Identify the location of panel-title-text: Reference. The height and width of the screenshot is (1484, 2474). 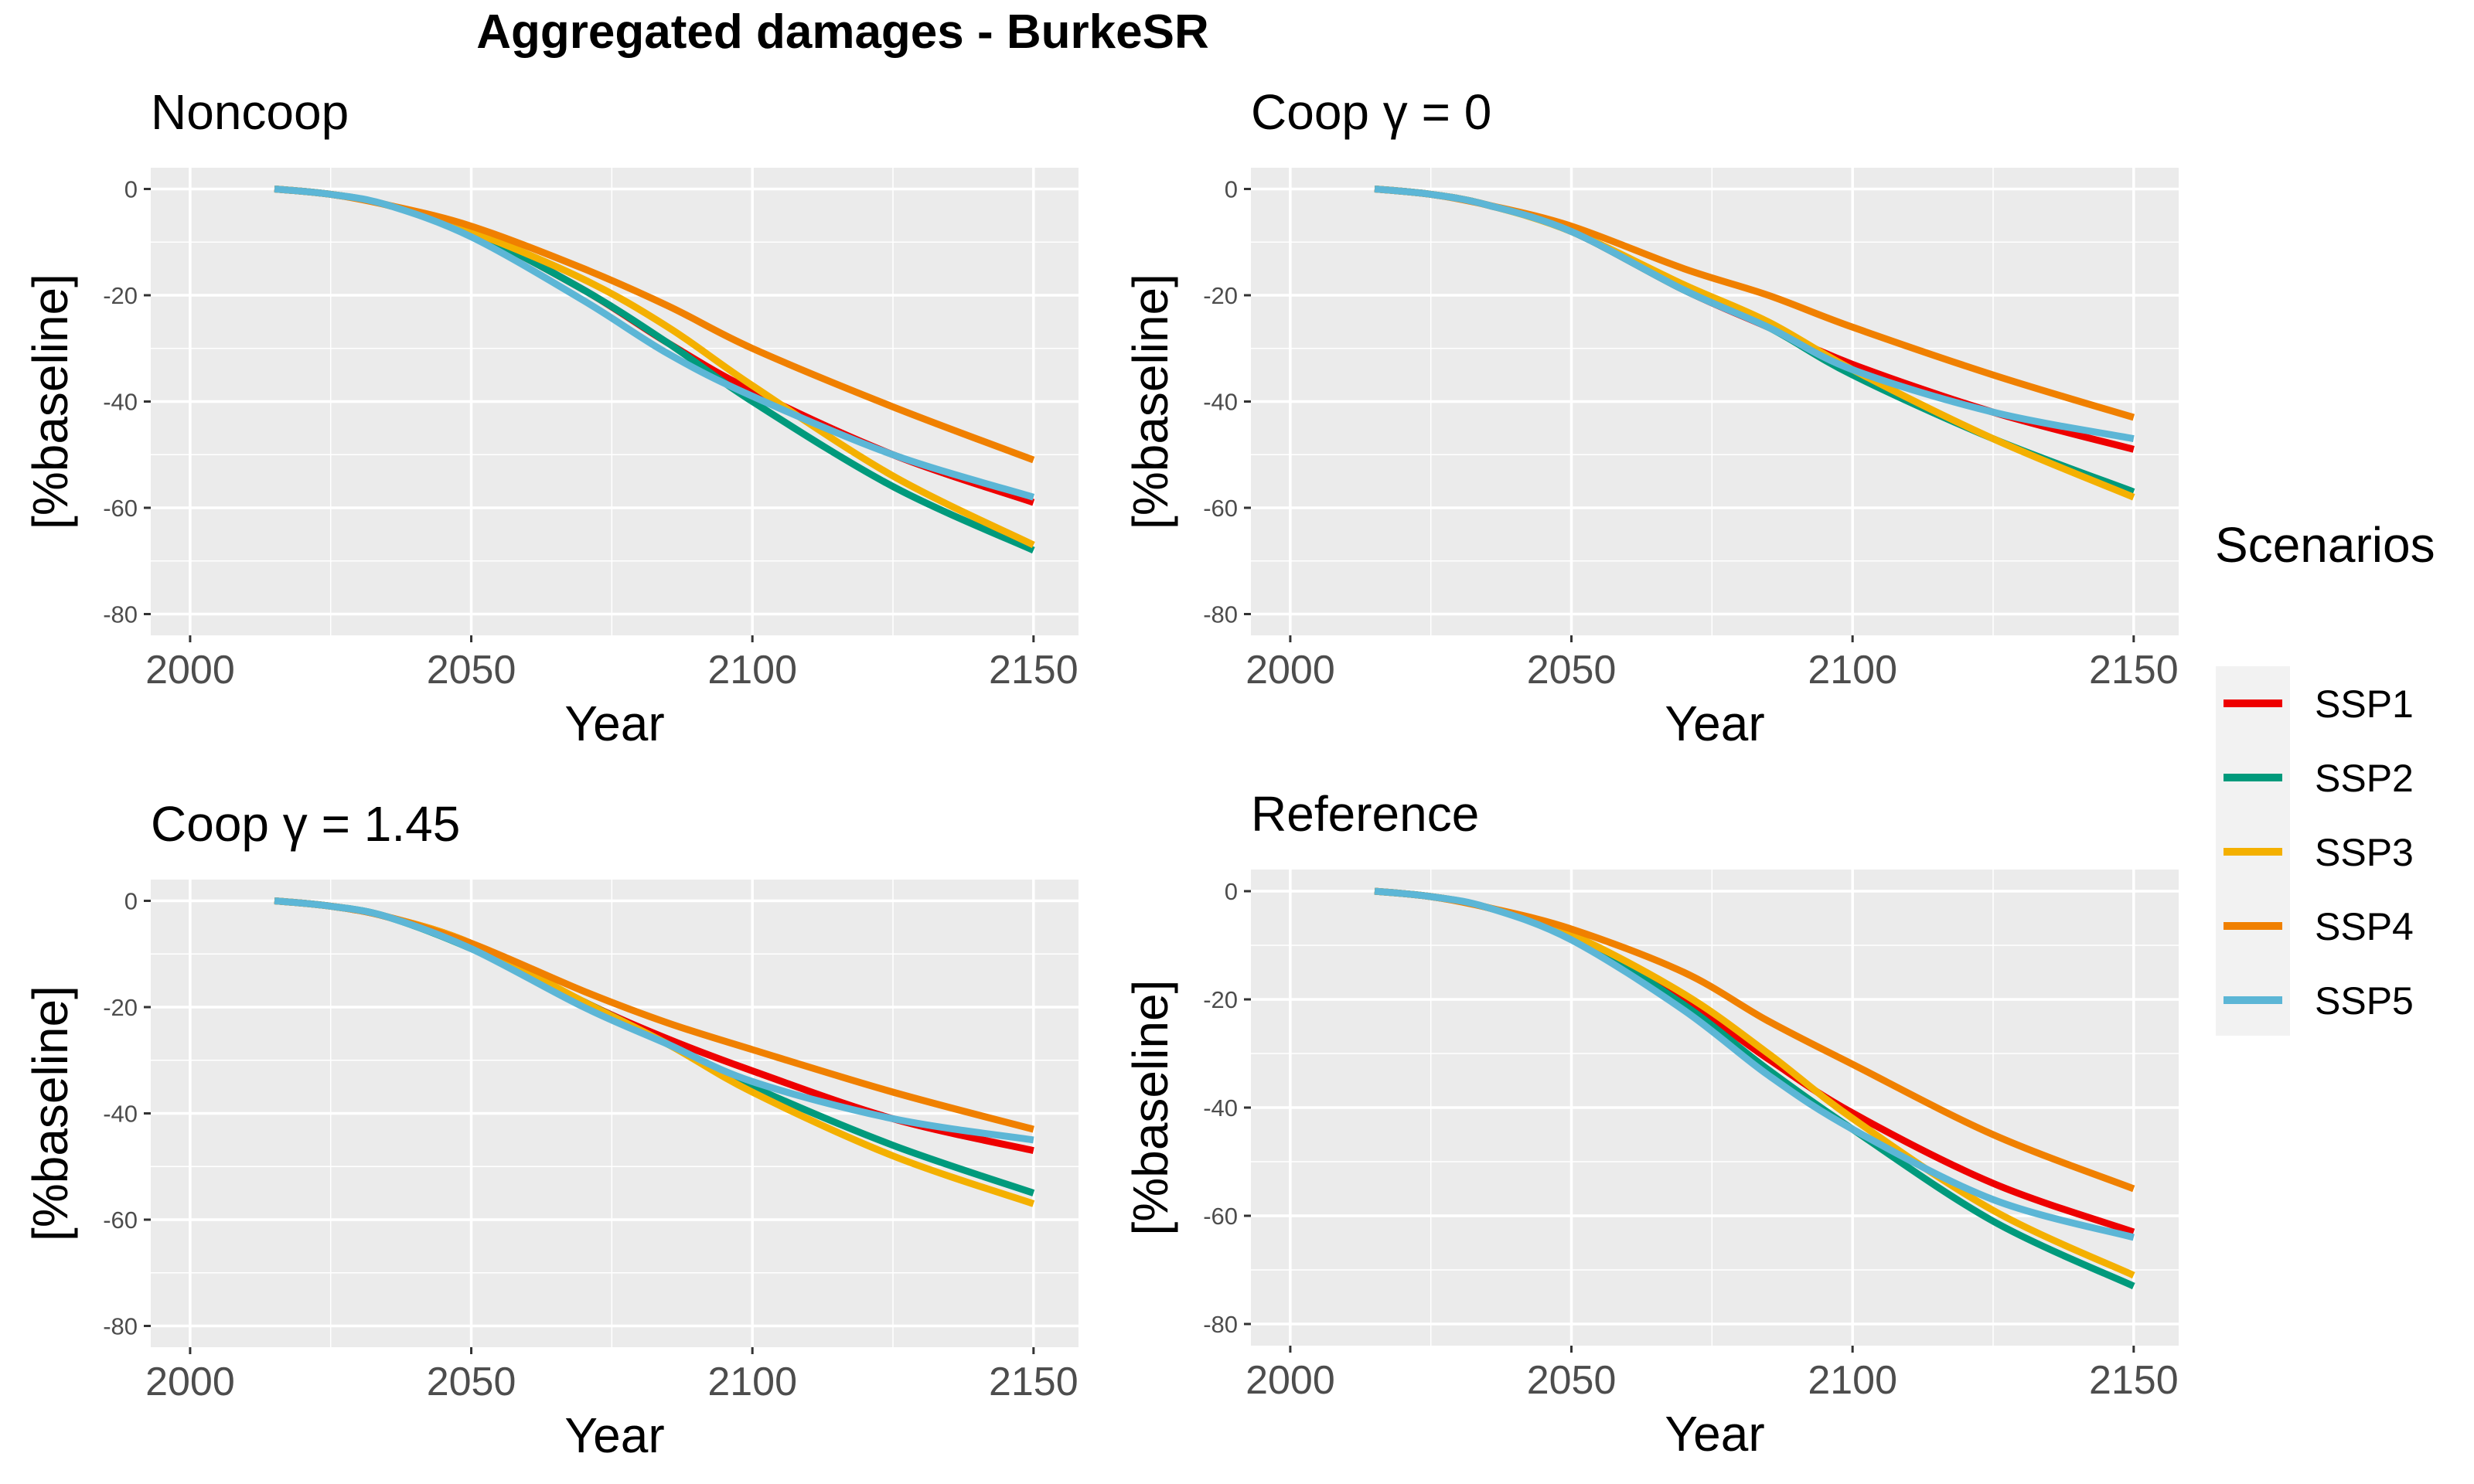
(1365, 814).